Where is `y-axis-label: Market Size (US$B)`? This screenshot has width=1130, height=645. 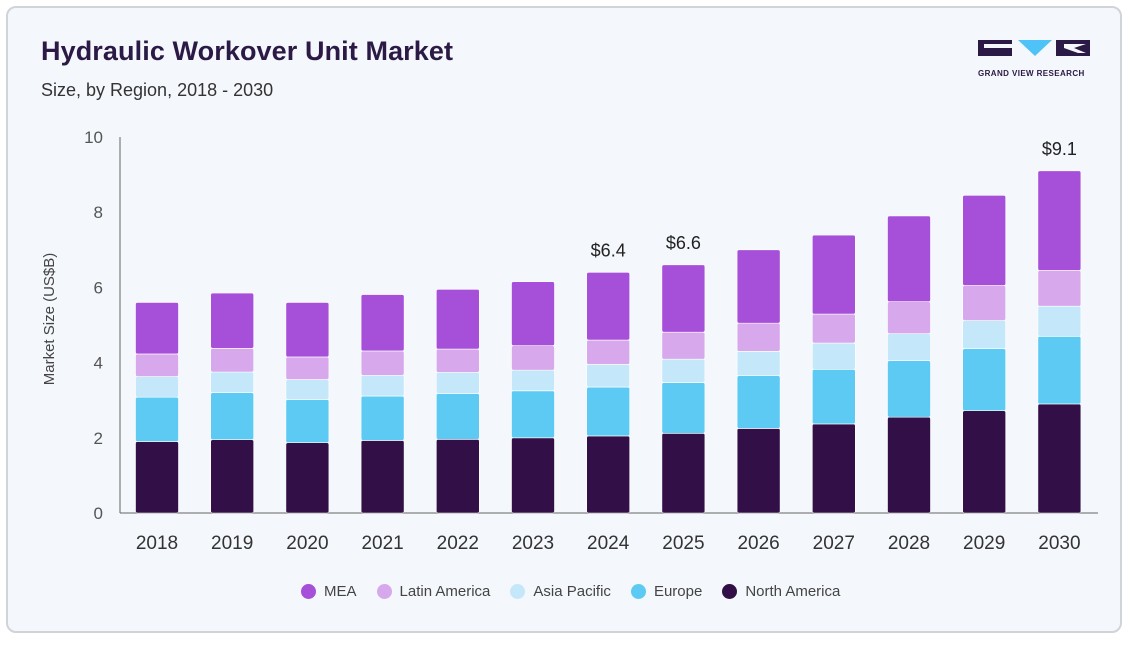
y-axis-label: Market Size (US$B) is located at coordinates (49, 319).